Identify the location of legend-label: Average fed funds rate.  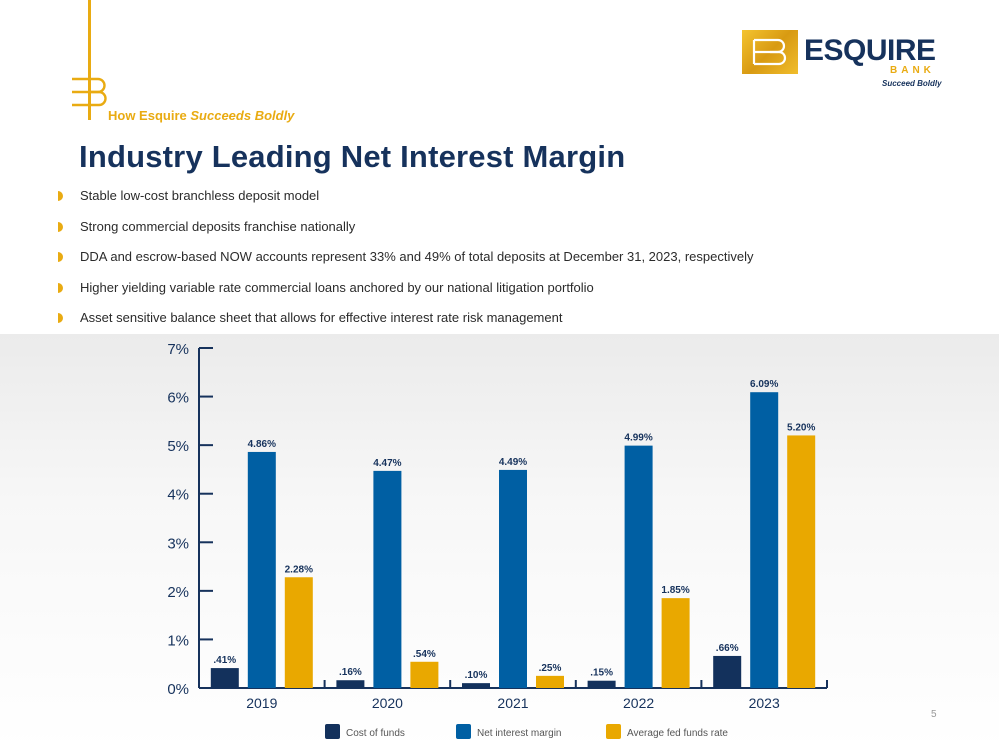
(677, 733).